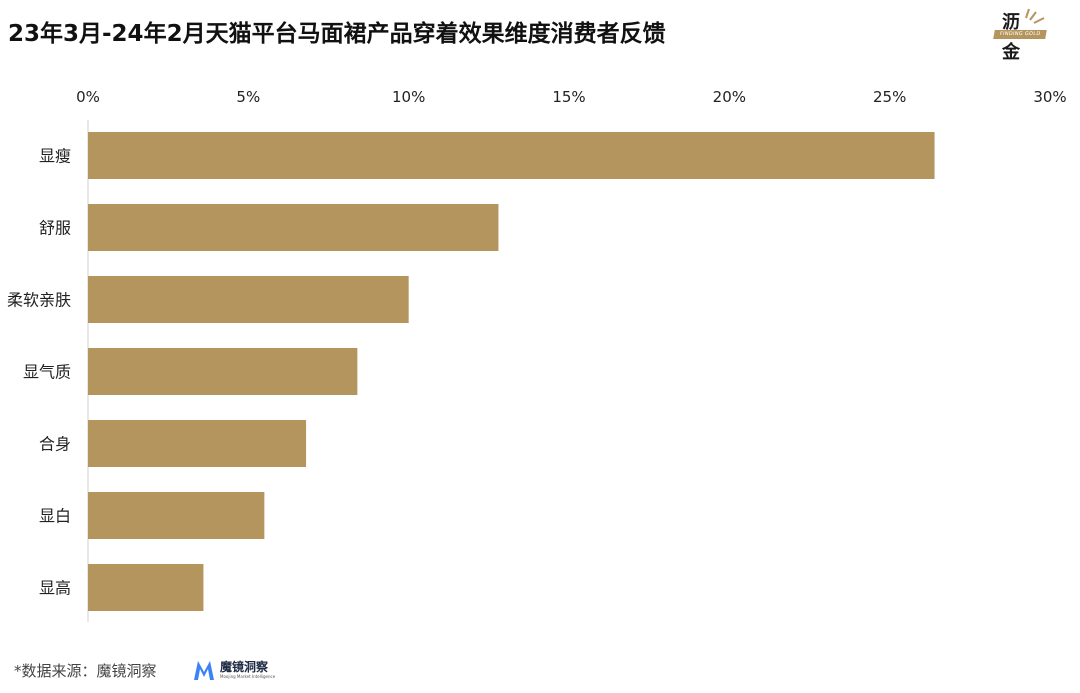 The width and height of the screenshot is (1080, 693). What do you see at coordinates (1035, 16) in the screenshot?
I see `logo-rays-icon` at bounding box center [1035, 16].